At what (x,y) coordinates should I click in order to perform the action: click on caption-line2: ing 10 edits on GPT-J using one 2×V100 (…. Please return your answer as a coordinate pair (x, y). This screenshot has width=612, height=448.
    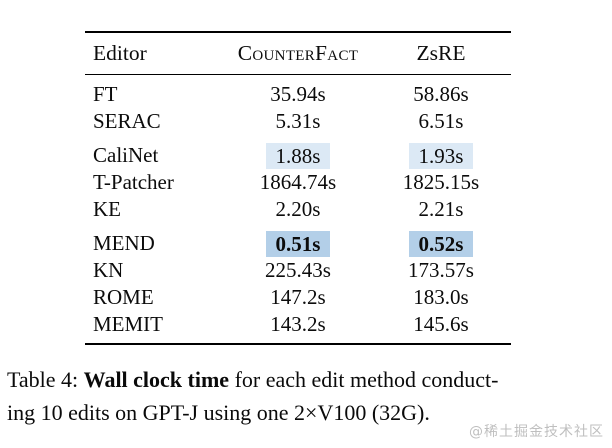
    Looking at the image, I should click on (218, 412).